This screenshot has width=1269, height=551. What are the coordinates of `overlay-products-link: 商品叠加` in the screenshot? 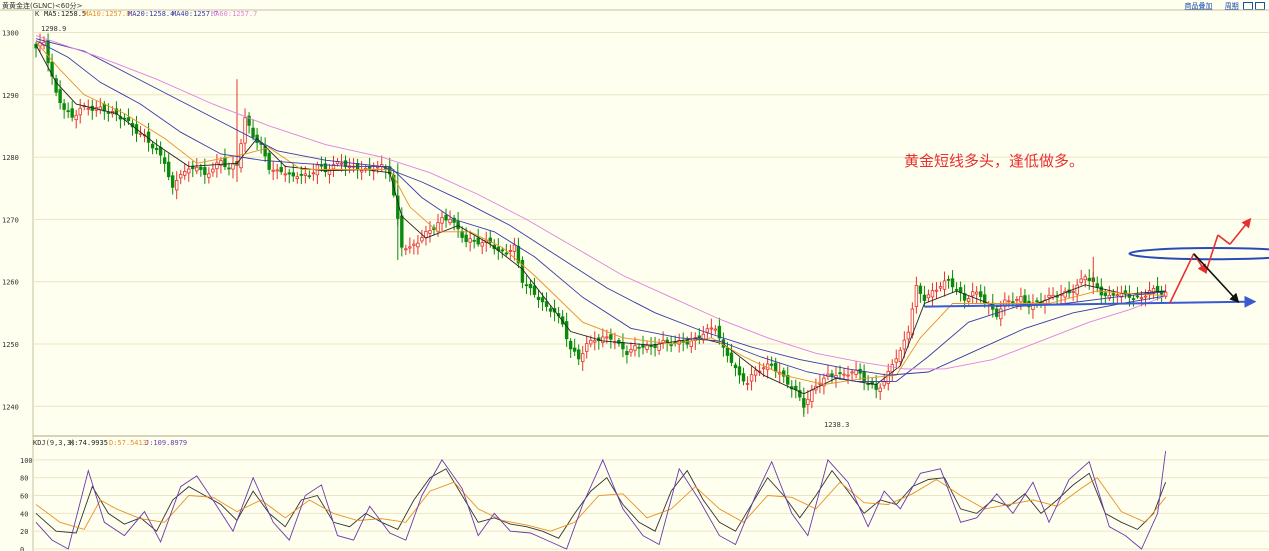 It's located at (1198, 6).